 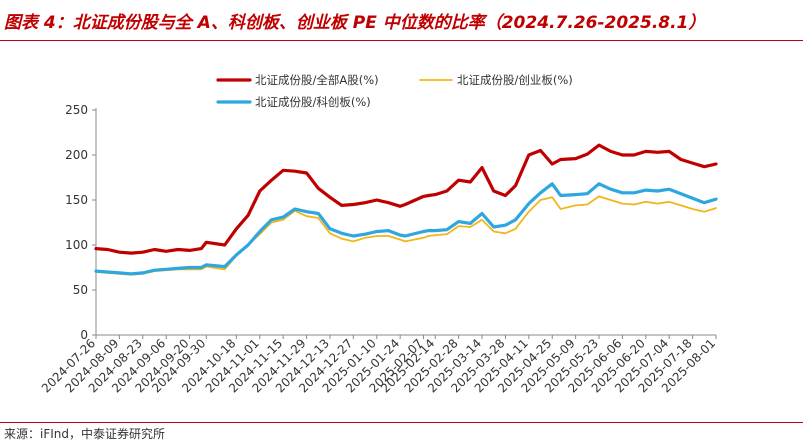 I want to click on legend-label-2: 北证成份股/创业板(%), so click(x=515, y=80).